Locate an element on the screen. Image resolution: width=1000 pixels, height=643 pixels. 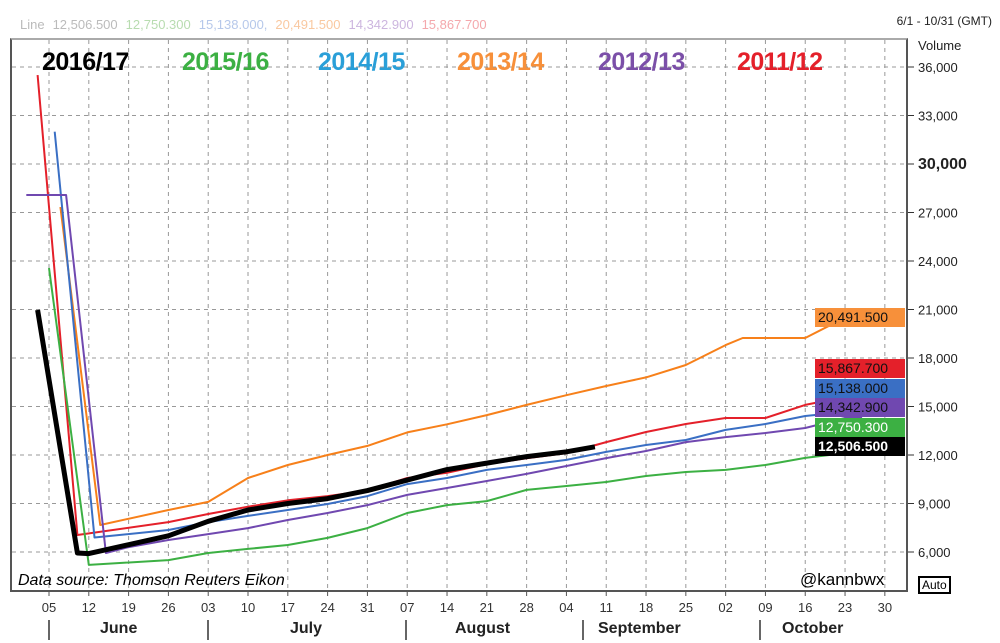
y-tick-label: 21,000 is located at coordinates (938, 310).